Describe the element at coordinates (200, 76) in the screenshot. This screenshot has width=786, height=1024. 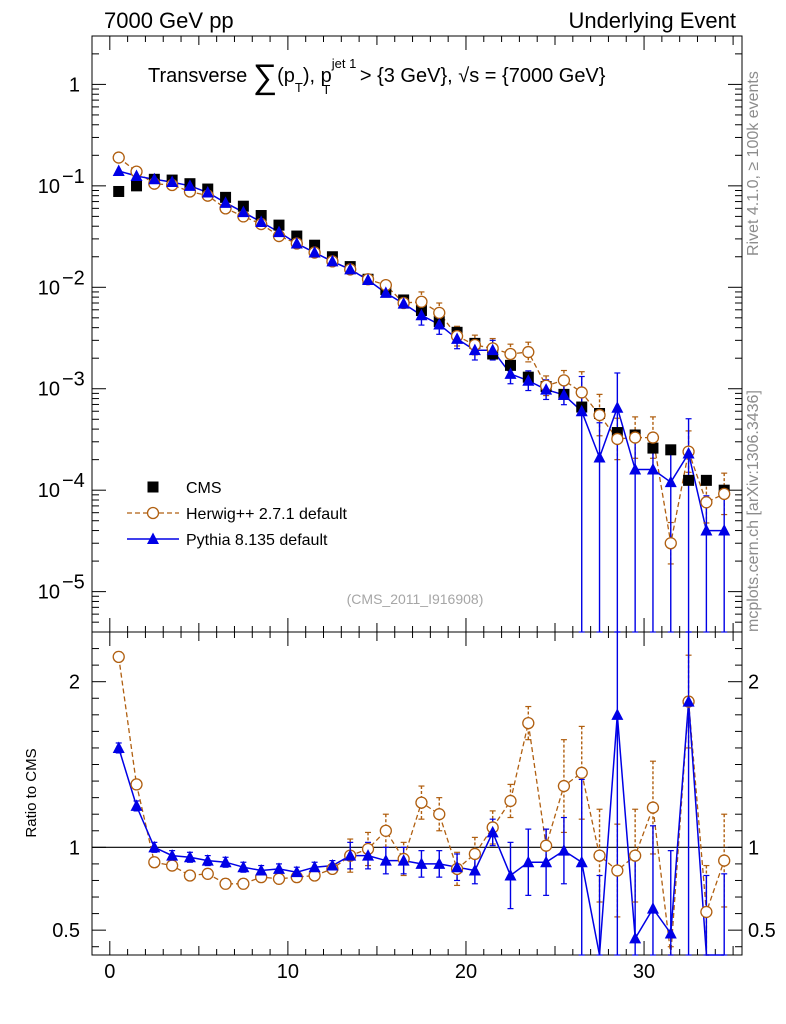
I see `title-main: Transverse` at that location.